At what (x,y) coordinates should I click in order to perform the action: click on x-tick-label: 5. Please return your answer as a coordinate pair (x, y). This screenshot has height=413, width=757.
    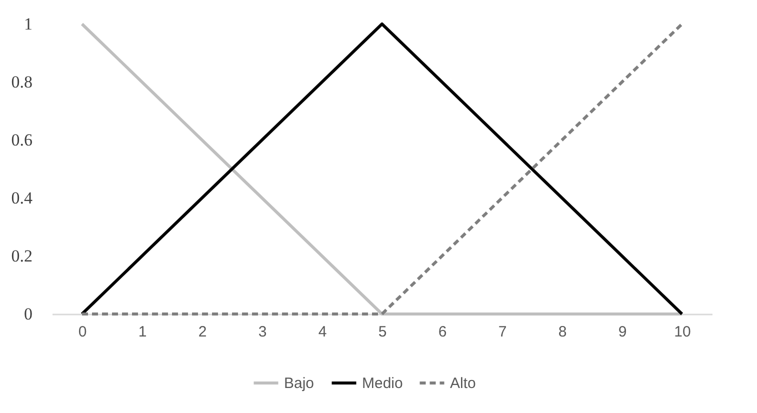
    Looking at the image, I should click on (382, 332).